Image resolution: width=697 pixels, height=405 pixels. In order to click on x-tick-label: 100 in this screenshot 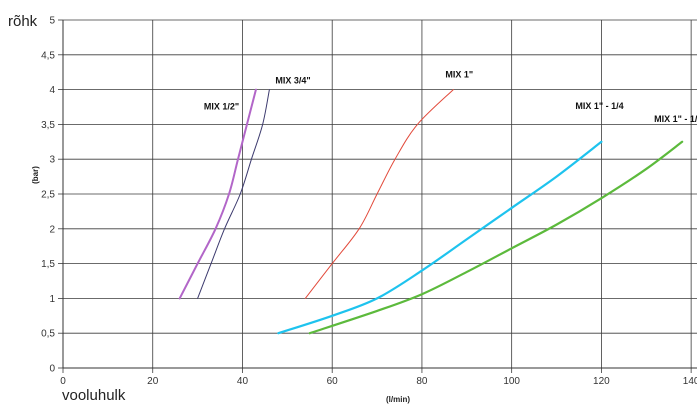, I will do `click(511, 381)`.